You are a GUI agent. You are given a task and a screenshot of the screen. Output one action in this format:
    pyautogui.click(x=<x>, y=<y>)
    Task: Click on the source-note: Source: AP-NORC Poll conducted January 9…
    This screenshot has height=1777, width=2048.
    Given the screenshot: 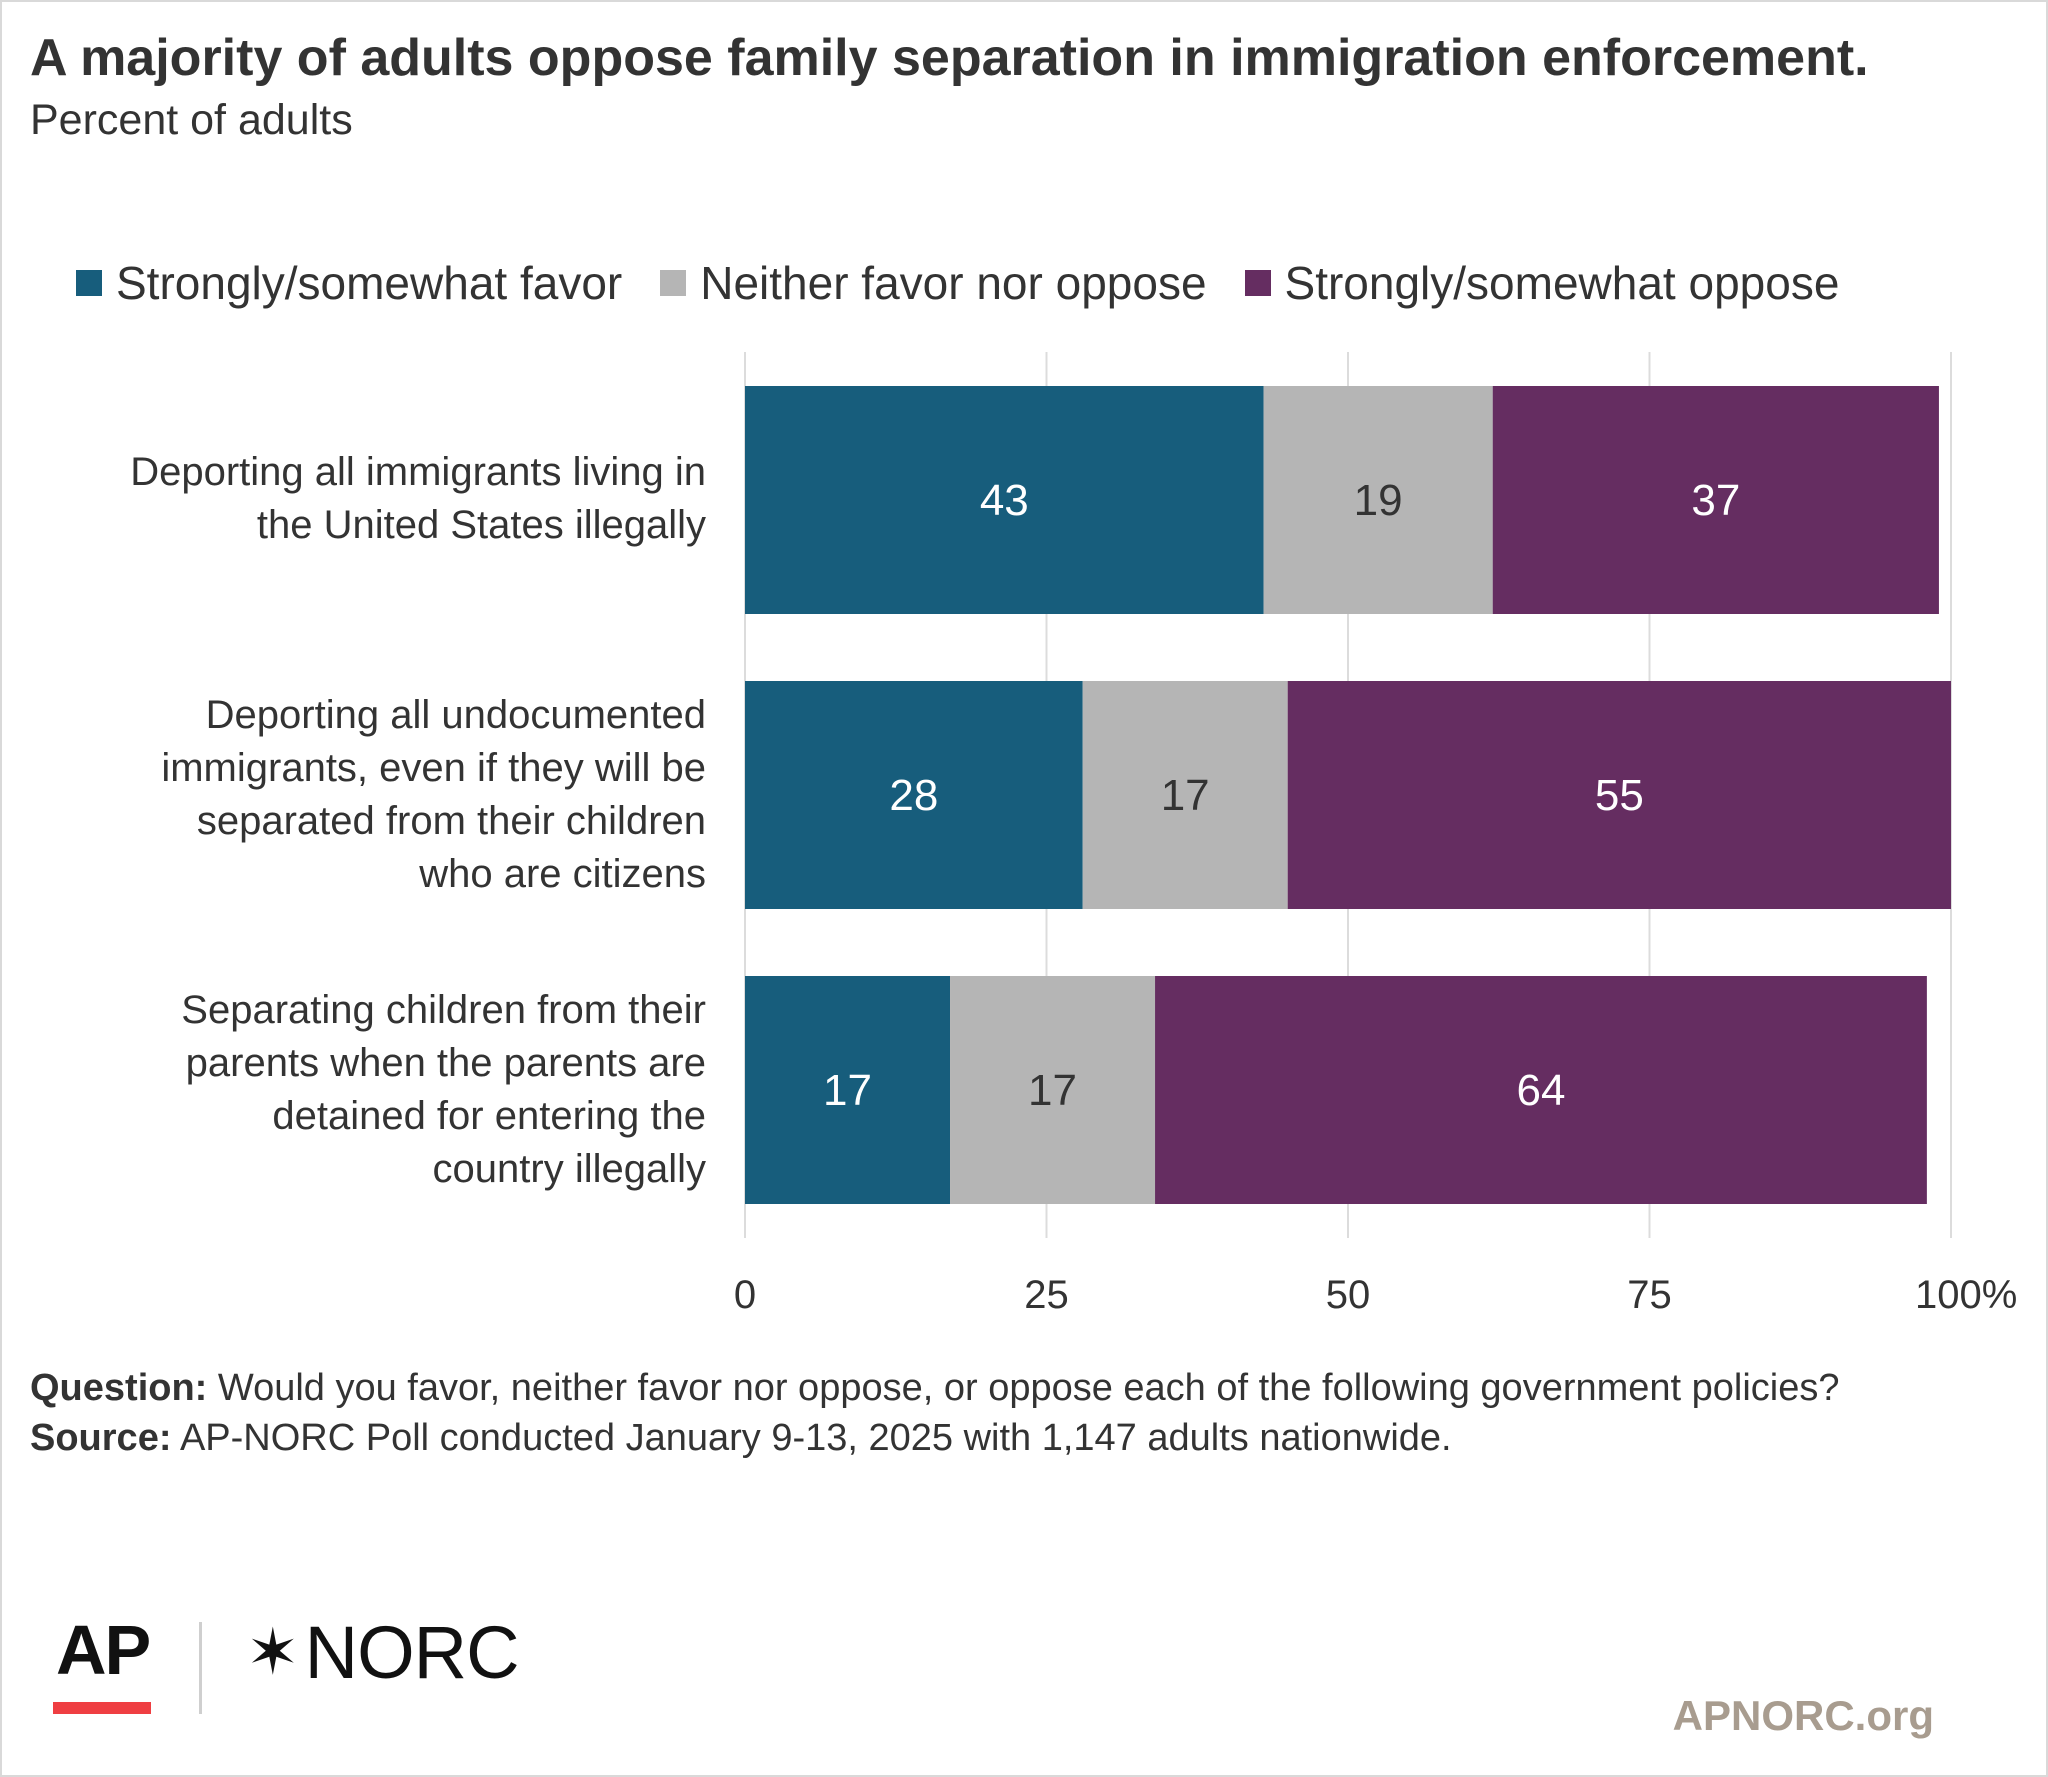 What is the action you would take?
    pyautogui.click(x=990, y=1438)
    